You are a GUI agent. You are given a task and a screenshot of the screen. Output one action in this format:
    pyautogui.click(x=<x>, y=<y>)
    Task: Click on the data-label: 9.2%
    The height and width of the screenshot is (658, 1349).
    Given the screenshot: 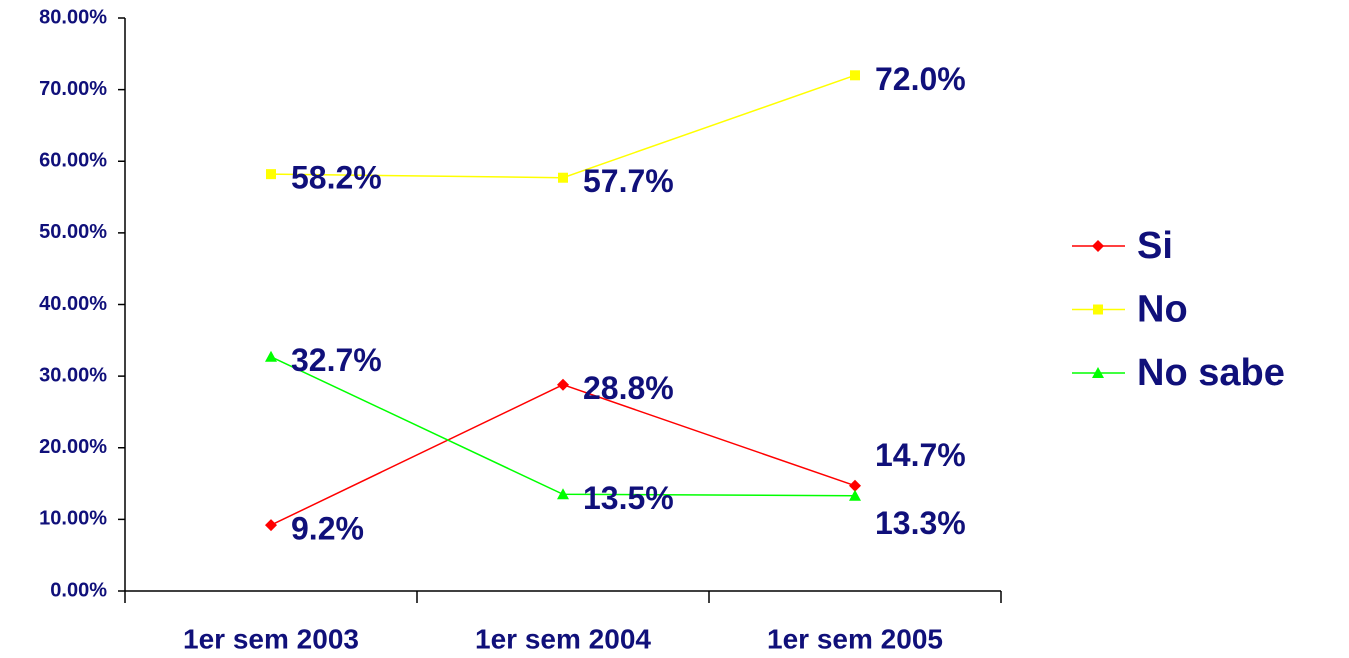 What is the action you would take?
    pyautogui.click(x=327, y=529)
    